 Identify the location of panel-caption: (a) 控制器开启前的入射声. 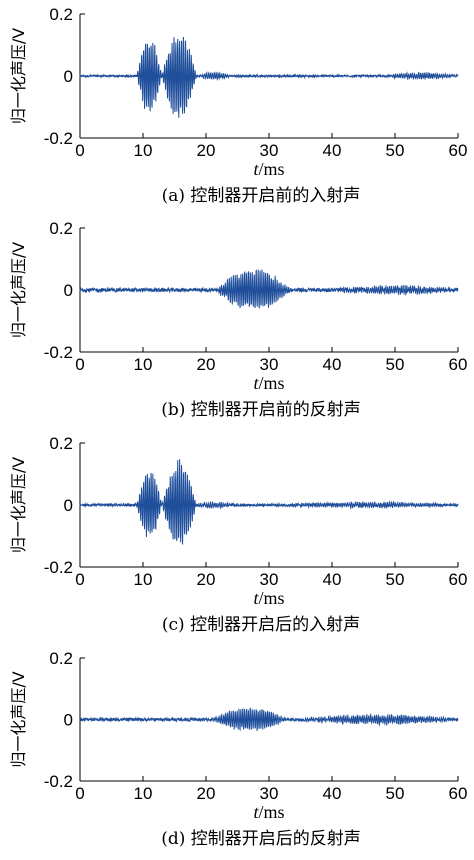
(261, 196).